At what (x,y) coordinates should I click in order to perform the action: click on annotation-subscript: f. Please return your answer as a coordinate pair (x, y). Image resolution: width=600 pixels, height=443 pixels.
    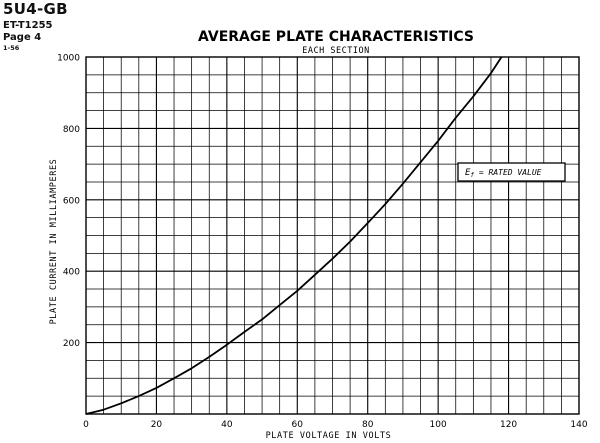
    Looking at the image, I should click on (472, 175).